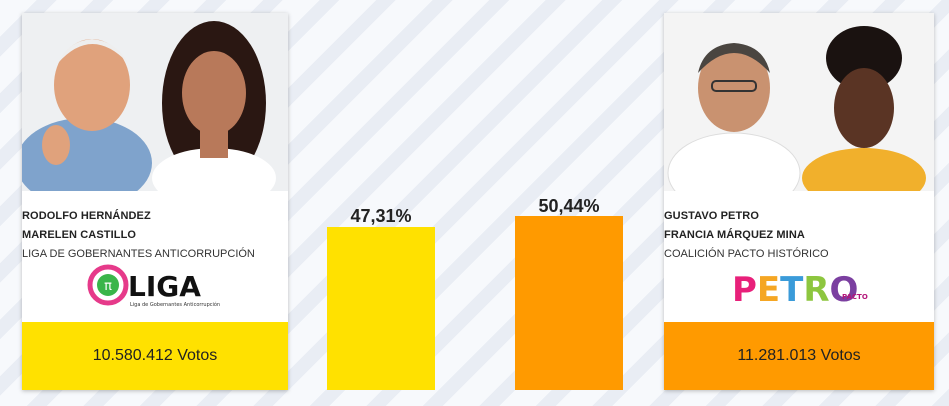  I want to click on candidate-photo-hernandez, so click(155, 102).